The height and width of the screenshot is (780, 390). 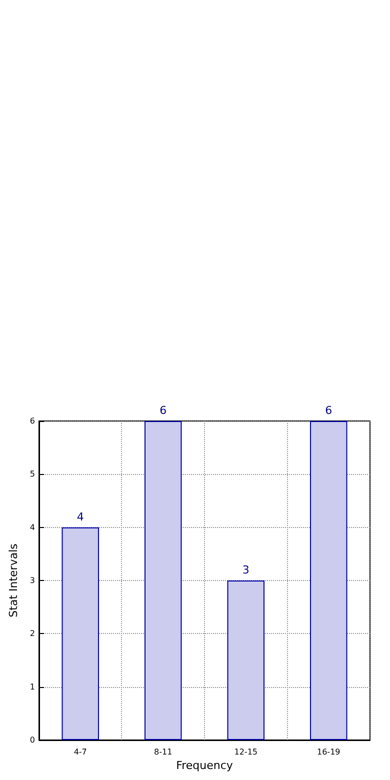 I want to click on x-axis-title: Frequency, so click(x=205, y=765).